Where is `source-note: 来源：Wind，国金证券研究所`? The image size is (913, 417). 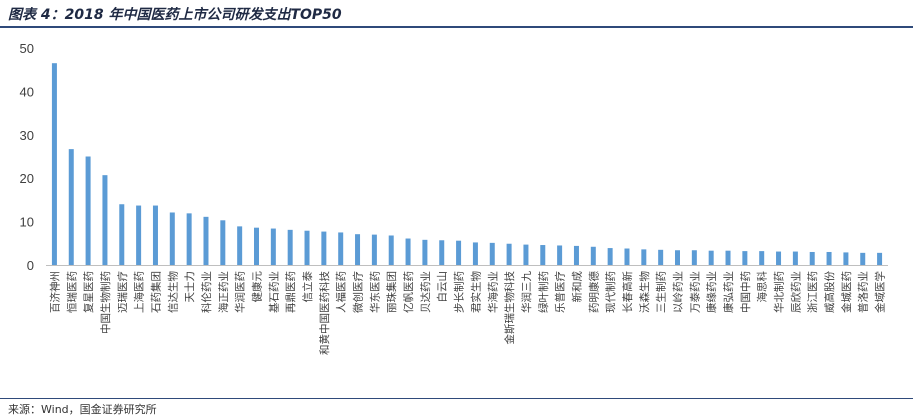 source-note: 来源：Wind，国金证券研究所 is located at coordinates (82, 409).